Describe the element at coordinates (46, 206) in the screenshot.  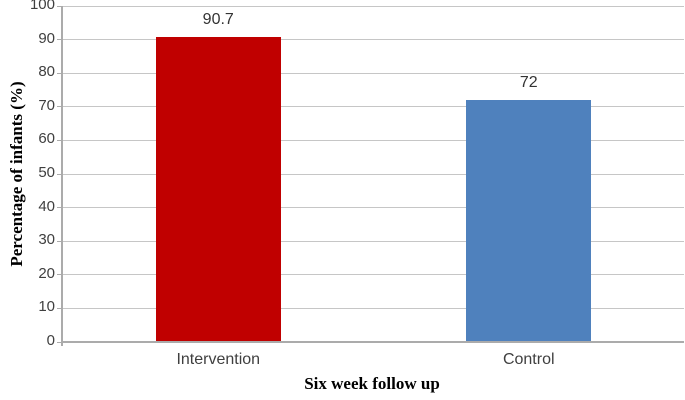
I see `y-tick-label: 40` at that location.